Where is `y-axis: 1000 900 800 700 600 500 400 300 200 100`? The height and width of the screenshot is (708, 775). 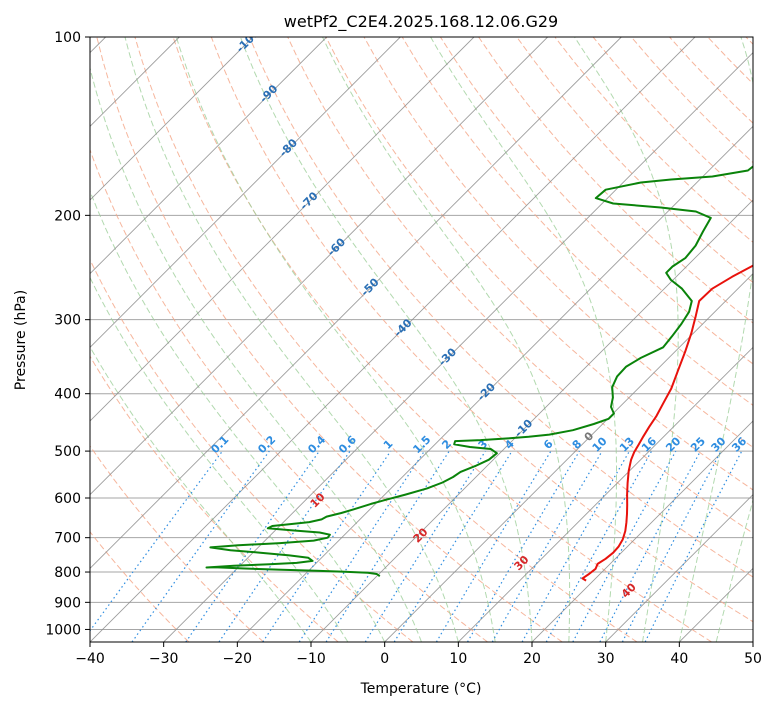 y-axis: 1000 900 800 700 600 500 400 300 200 100 is located at coordinates (67, 334).